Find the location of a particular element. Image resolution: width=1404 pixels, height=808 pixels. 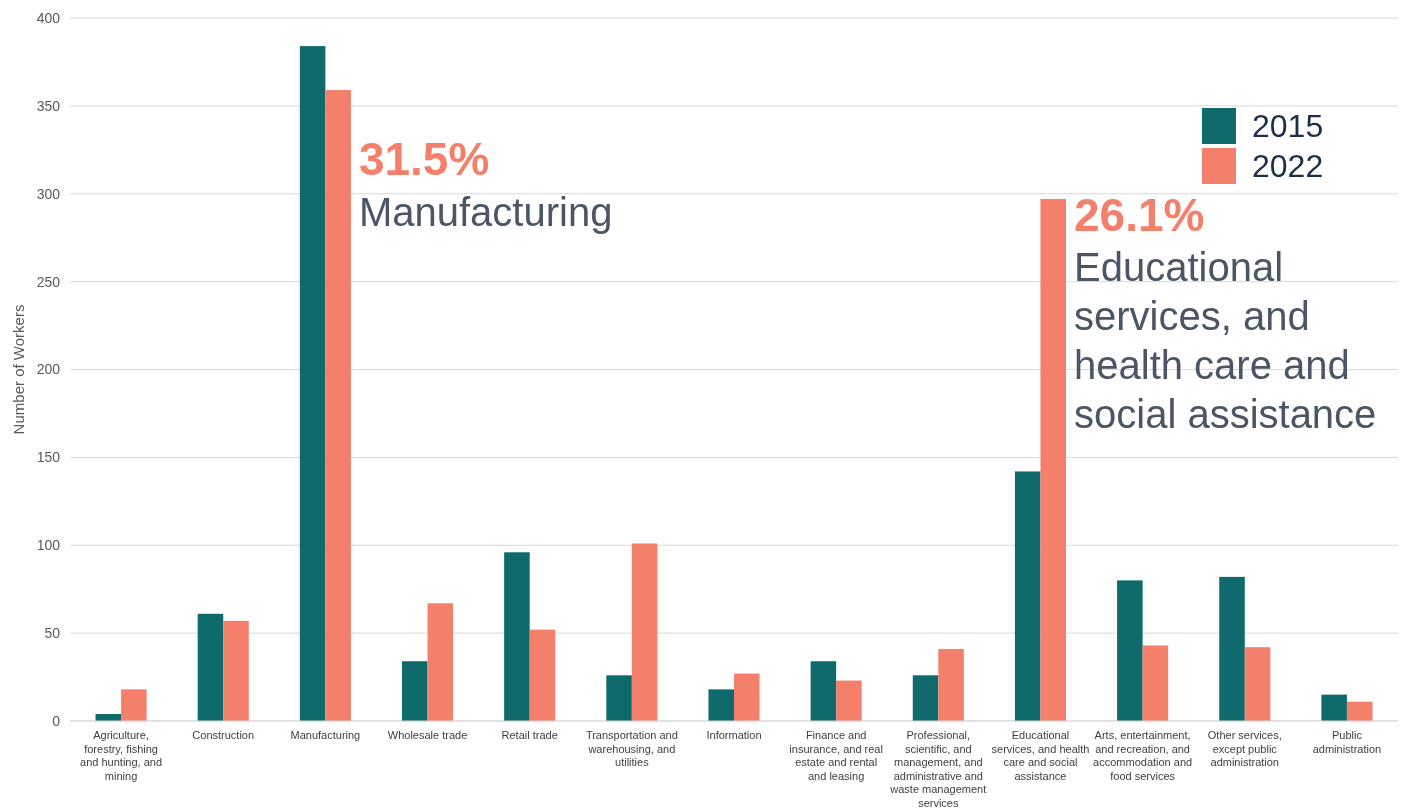

y-tick-label: 300 is located at coordinates (48, 193).